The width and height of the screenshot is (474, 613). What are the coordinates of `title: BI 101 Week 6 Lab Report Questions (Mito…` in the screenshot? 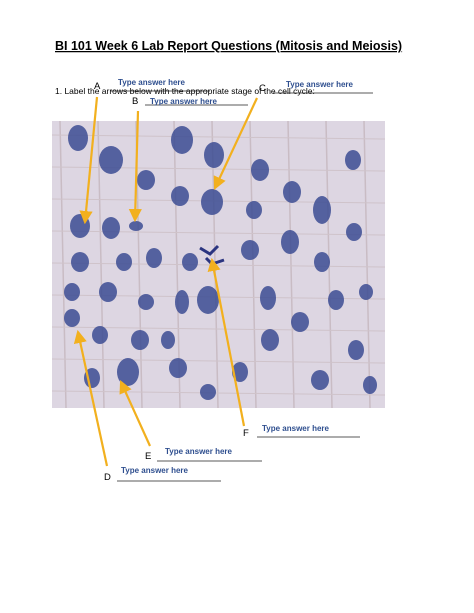 It's located at (228, 46).